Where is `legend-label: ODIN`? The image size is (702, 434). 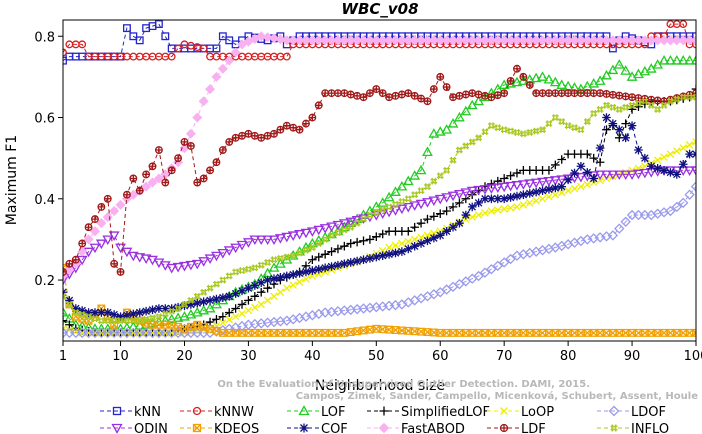 legend-label: ODIN is located at coordinates (151, 428).